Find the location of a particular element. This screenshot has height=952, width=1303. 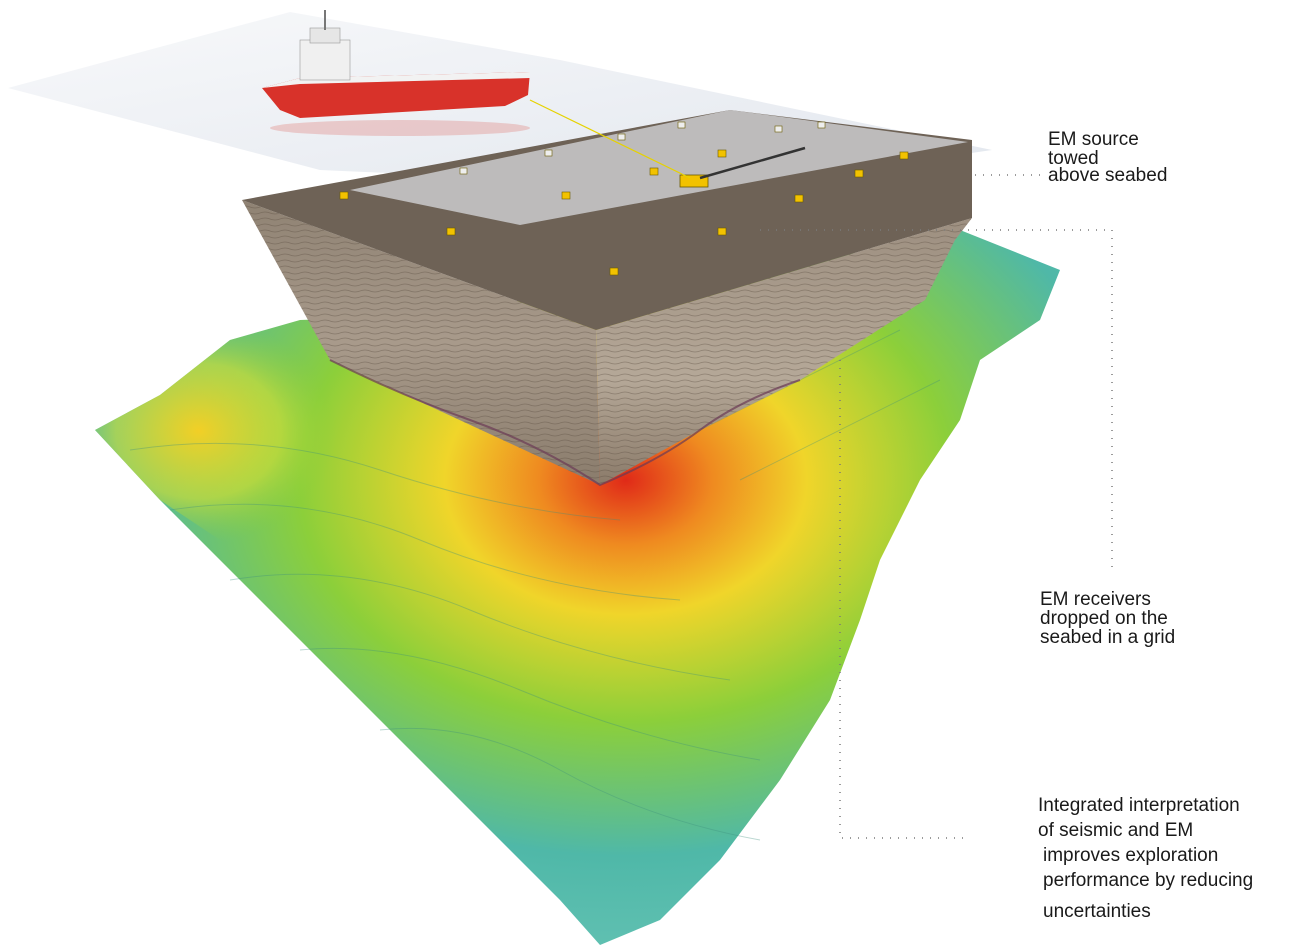

em-source-label: EM source towed above seabed is located at coordinates (1108, 157).